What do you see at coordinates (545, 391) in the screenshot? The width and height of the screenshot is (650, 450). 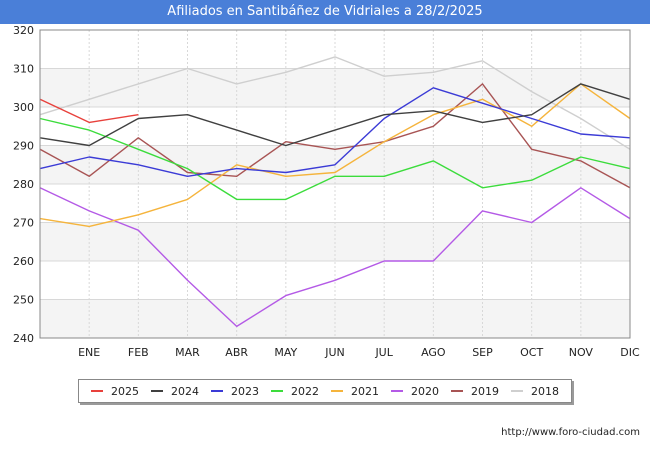 I see `legend-label: 2018` at bounding box center [545, 391].